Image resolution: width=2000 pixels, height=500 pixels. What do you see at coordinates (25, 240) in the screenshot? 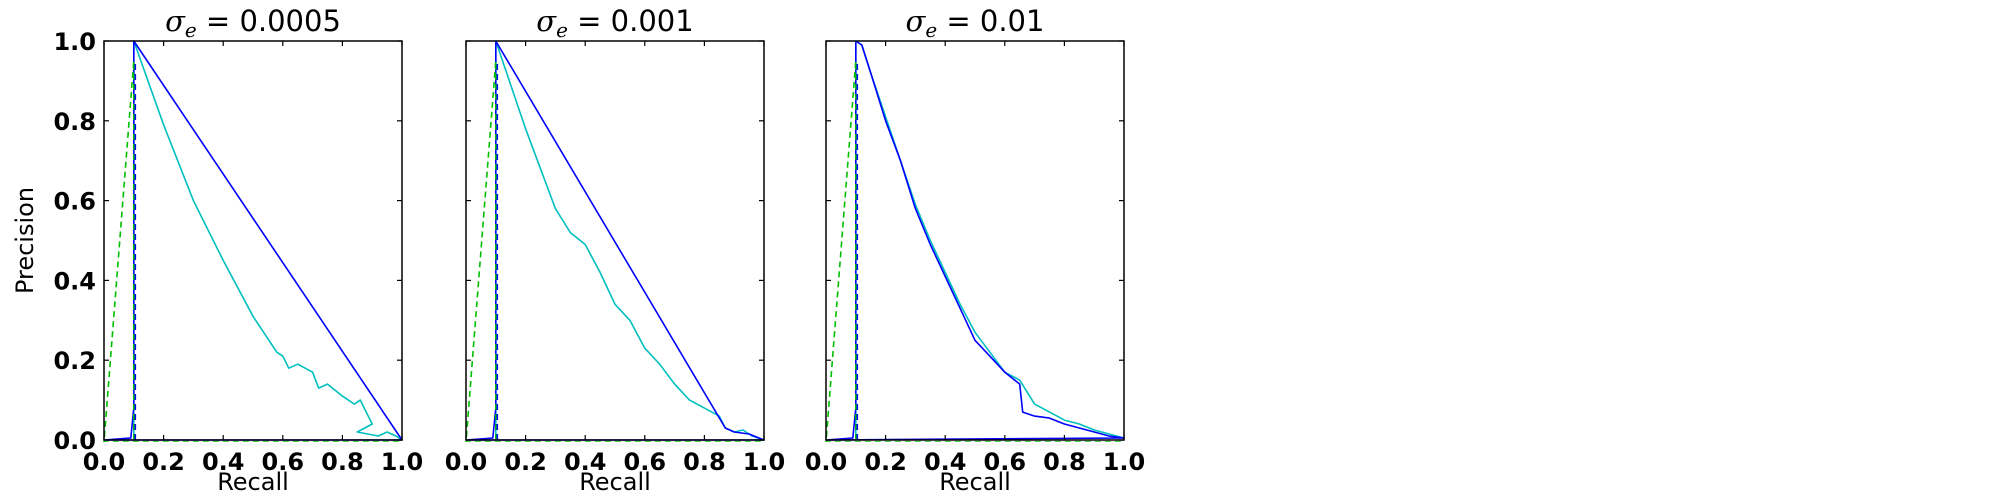
I see `y-axis-label: Precision` at bounding box center [25, 240].